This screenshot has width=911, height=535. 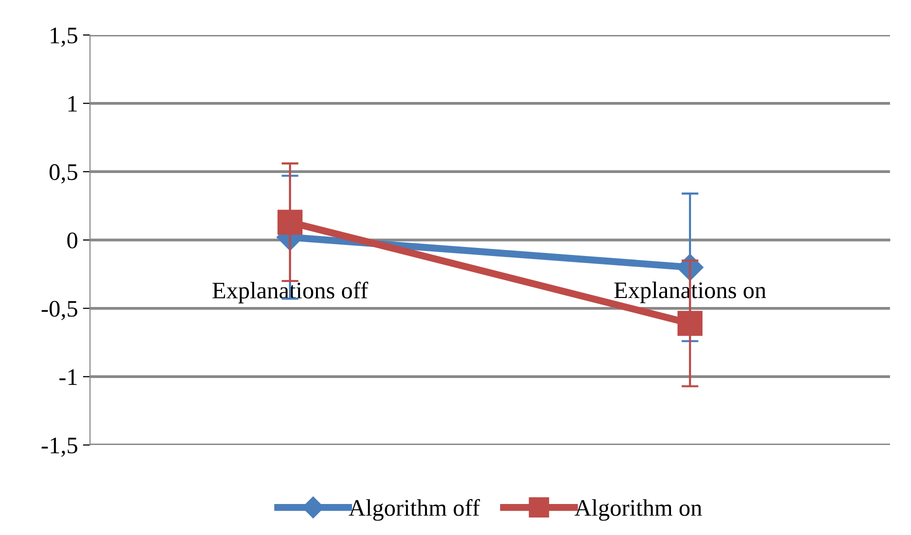 I want to click on y-tick-label: -1,5, so click(x=60, y=447).